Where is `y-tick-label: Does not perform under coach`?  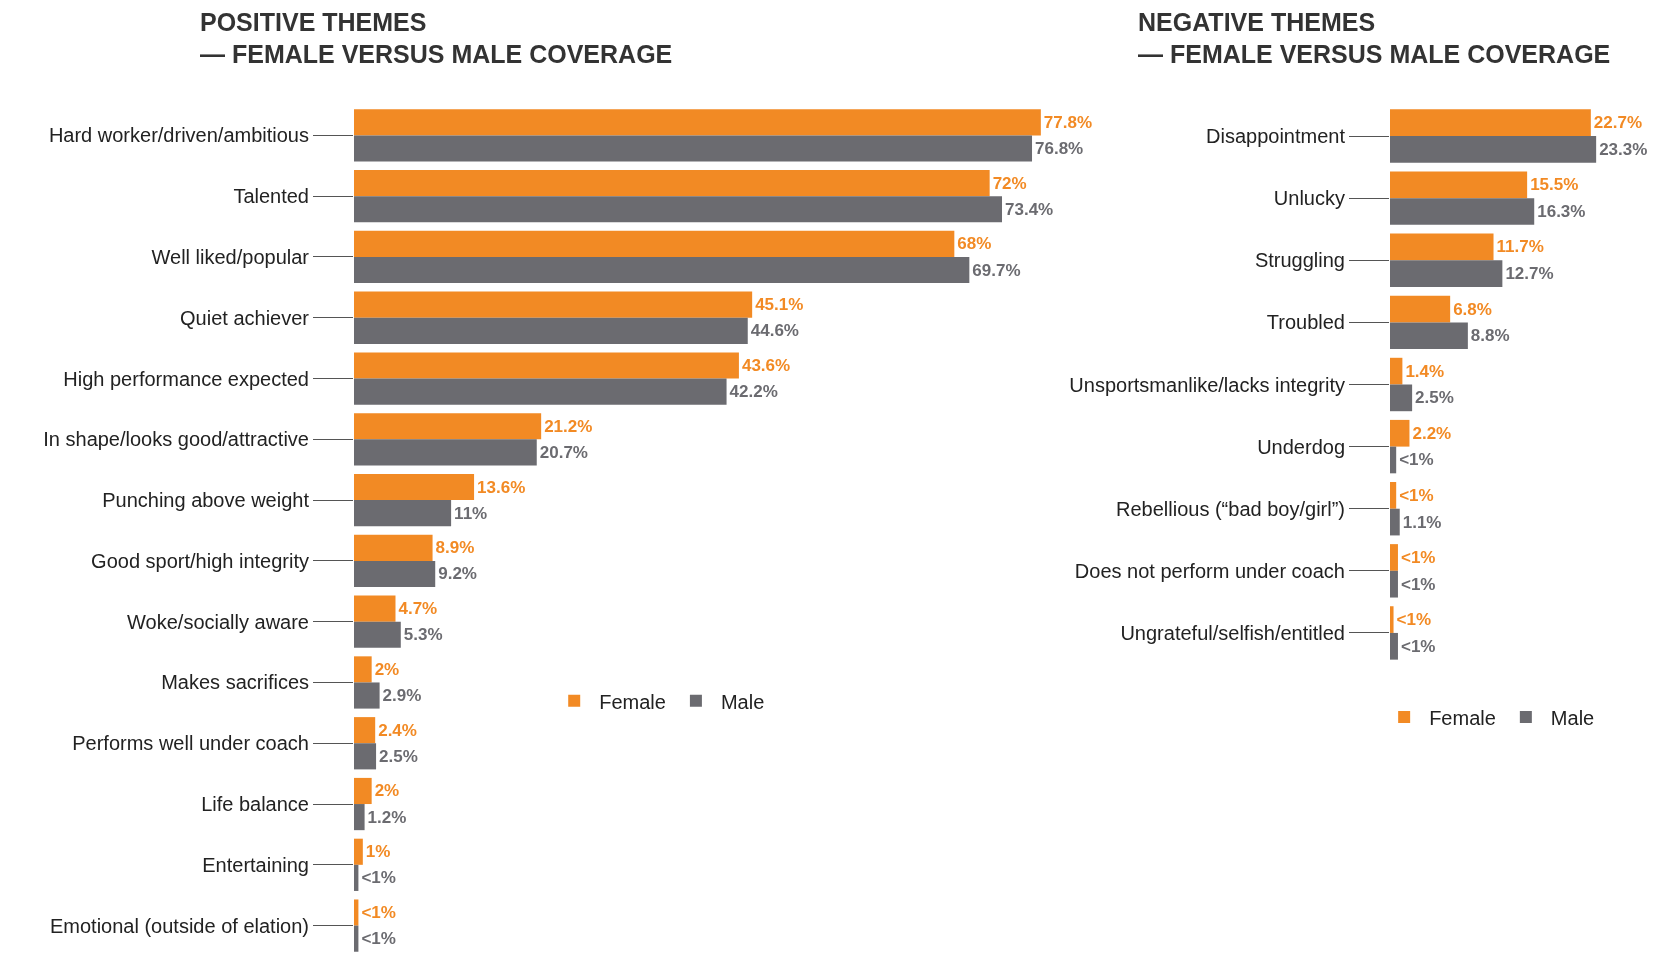 y-tick-label: Does not perform under coach is located at coordinates (1209, 570).